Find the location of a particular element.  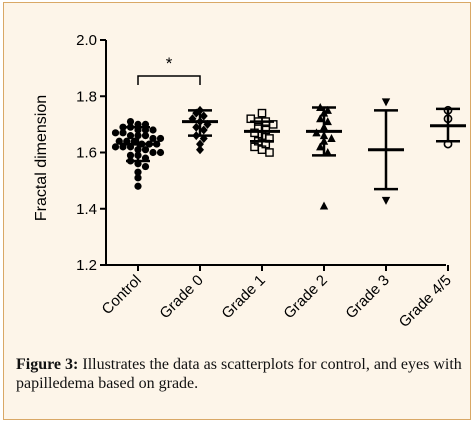

y-tick-label: 1.4 is located at coordinates (86, 209).